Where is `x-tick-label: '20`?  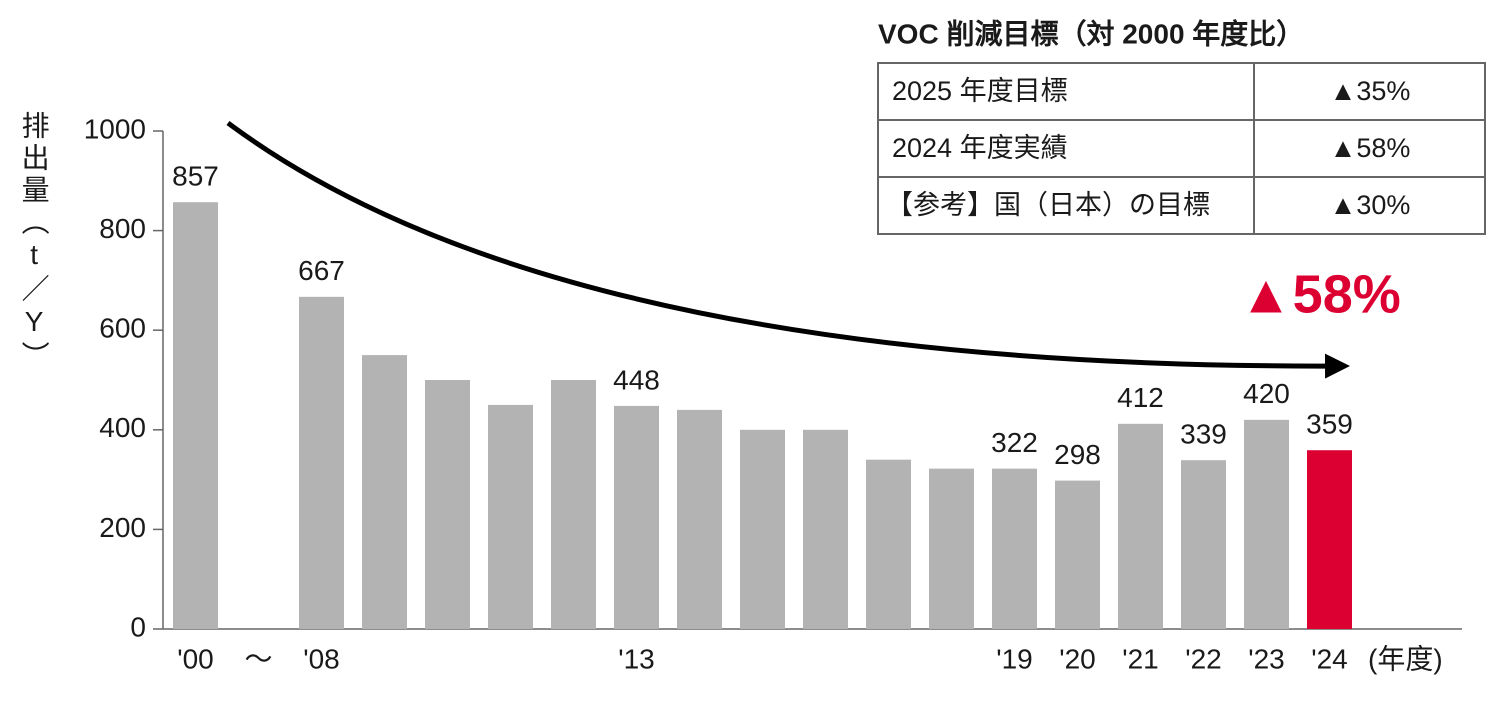 x-tick-label: '20 is located at coordinates (1077, 658).